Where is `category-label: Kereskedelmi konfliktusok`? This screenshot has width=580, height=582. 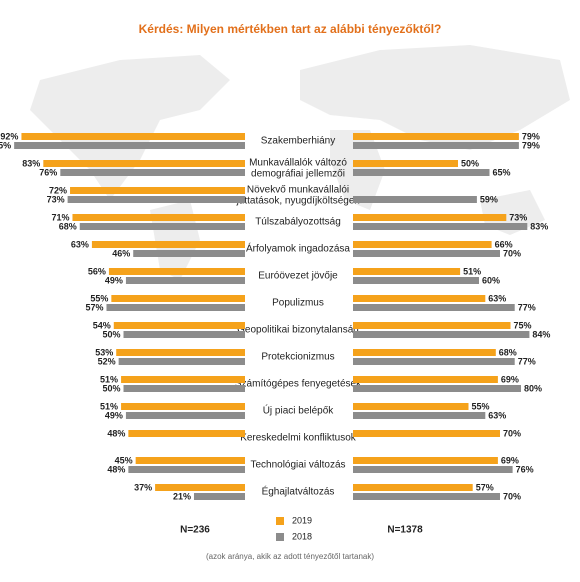 category-label: Kereskedelmi konfliktusok is located at coordinates (298, 438).